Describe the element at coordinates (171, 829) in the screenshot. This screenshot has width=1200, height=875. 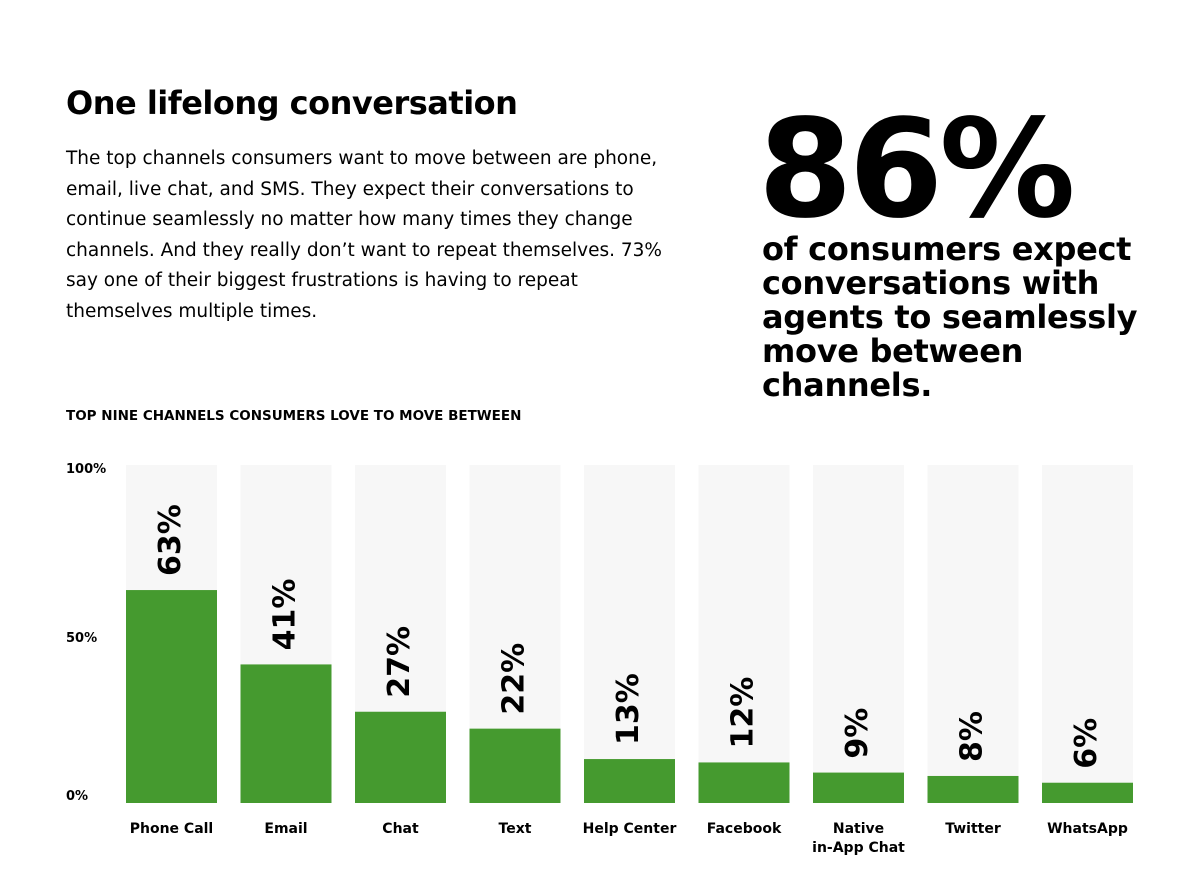
I see `x-tick-label: Phone Call` at that location.